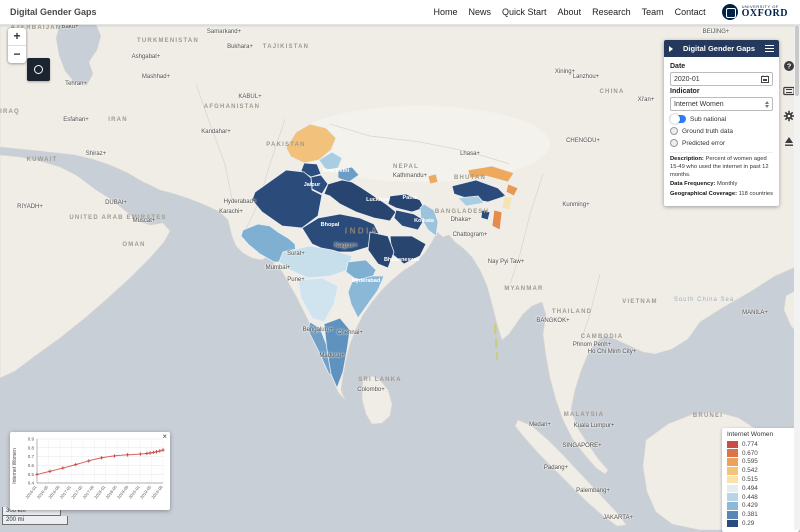 The height and width of the screenshot is (532, 800). Describe the element at coordinates (750, 434) in the screenshot. I see `legend-title: Internet Women` at that location.